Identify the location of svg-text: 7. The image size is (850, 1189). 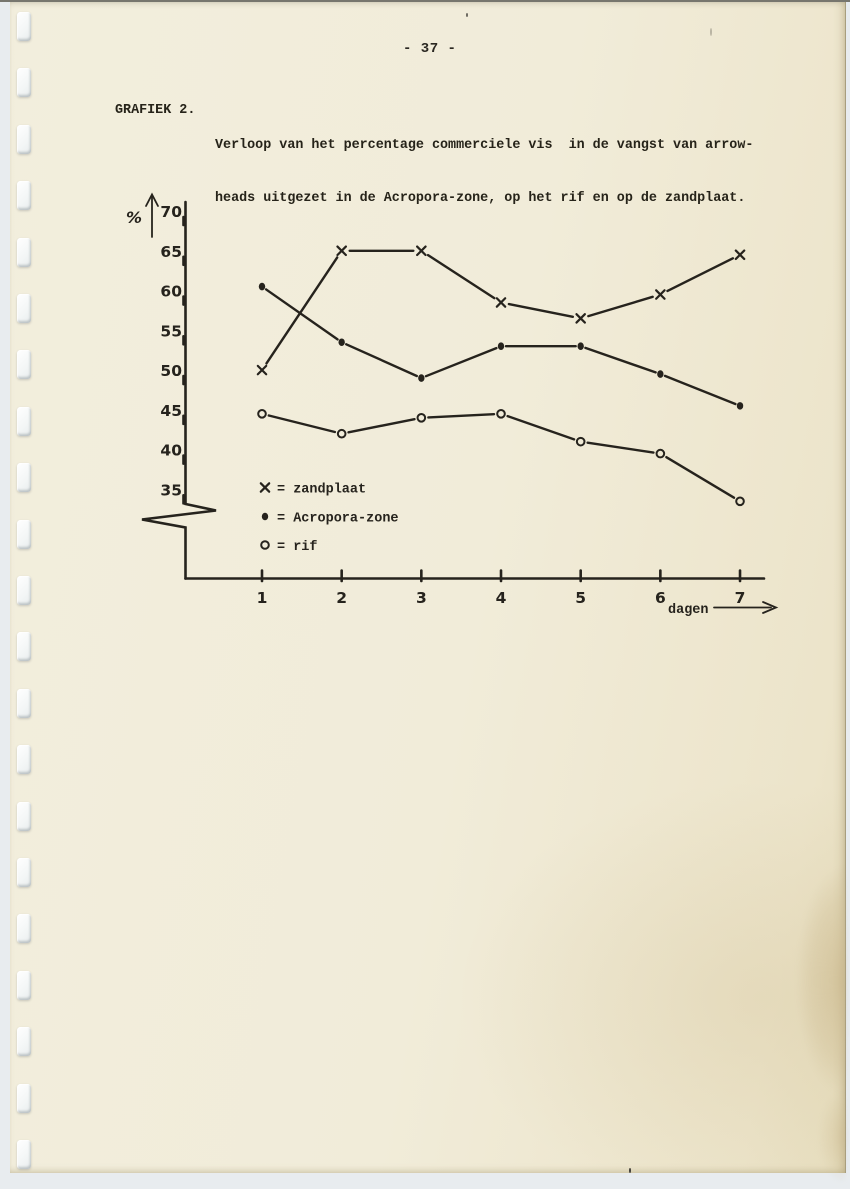
(740, 598).